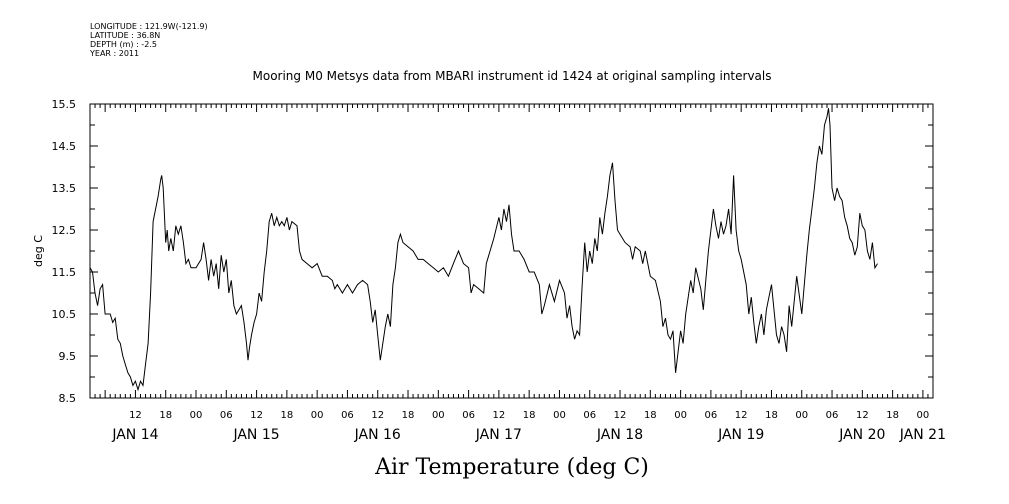 The height and width of the screenshot is (504, 1009). Describe the element at coordinates (38, 251) in the screenshot. I see `y-axis-label: deg C` at that location.